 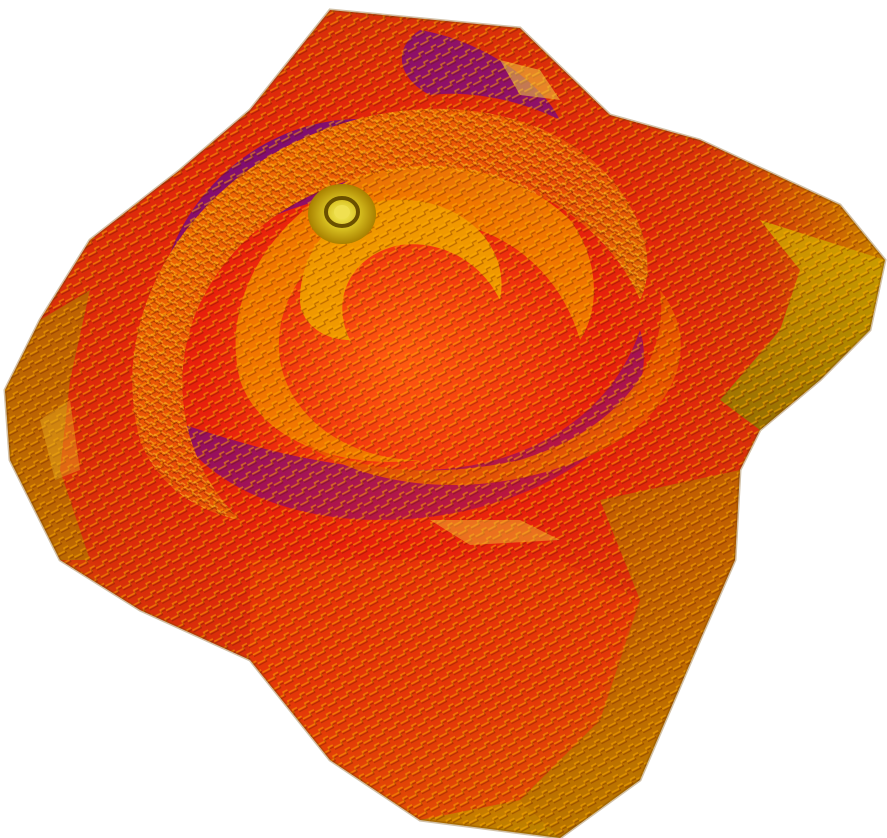 What do you see at coordinates (342, 214) in the screenshot?
I see `spiral-core` at bounding box center [342, 214].